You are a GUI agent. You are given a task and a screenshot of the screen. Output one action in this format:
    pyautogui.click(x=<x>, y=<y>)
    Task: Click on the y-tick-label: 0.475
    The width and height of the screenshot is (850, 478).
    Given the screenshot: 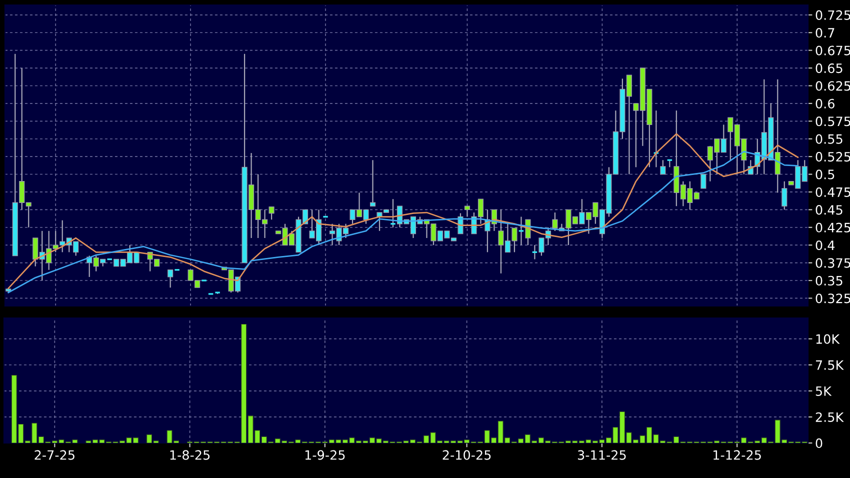 What is the action you would take?
    pyautogui.click(x=833, y=192)
    